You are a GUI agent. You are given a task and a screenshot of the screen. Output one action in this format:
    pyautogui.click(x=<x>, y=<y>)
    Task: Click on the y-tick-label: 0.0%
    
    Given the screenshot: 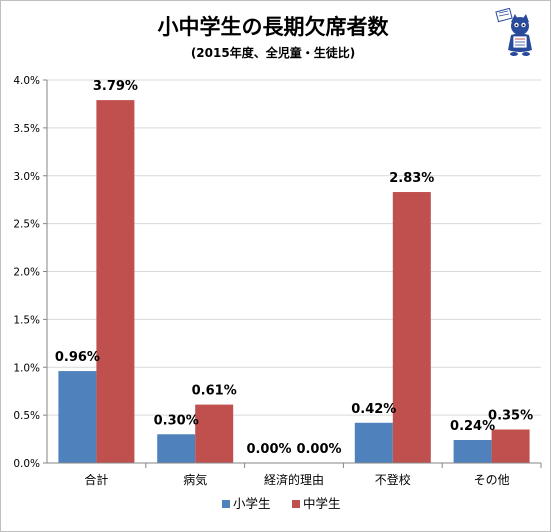 What is the action you would take?
    pyautogui.click(x=26, y=464)
    